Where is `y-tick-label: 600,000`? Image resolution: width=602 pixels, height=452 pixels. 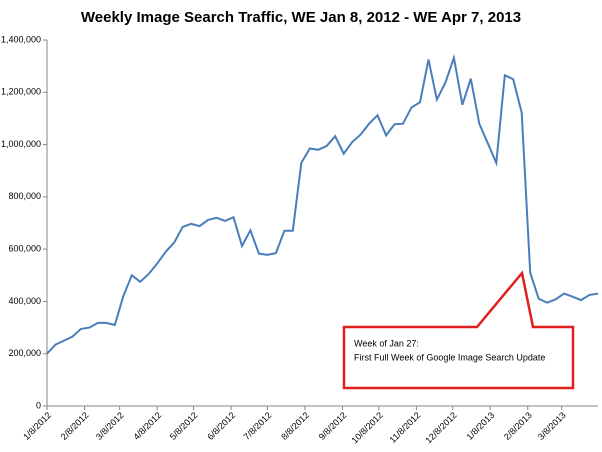
y-tick-label: 600,000 is located at coordinates (24, 249).